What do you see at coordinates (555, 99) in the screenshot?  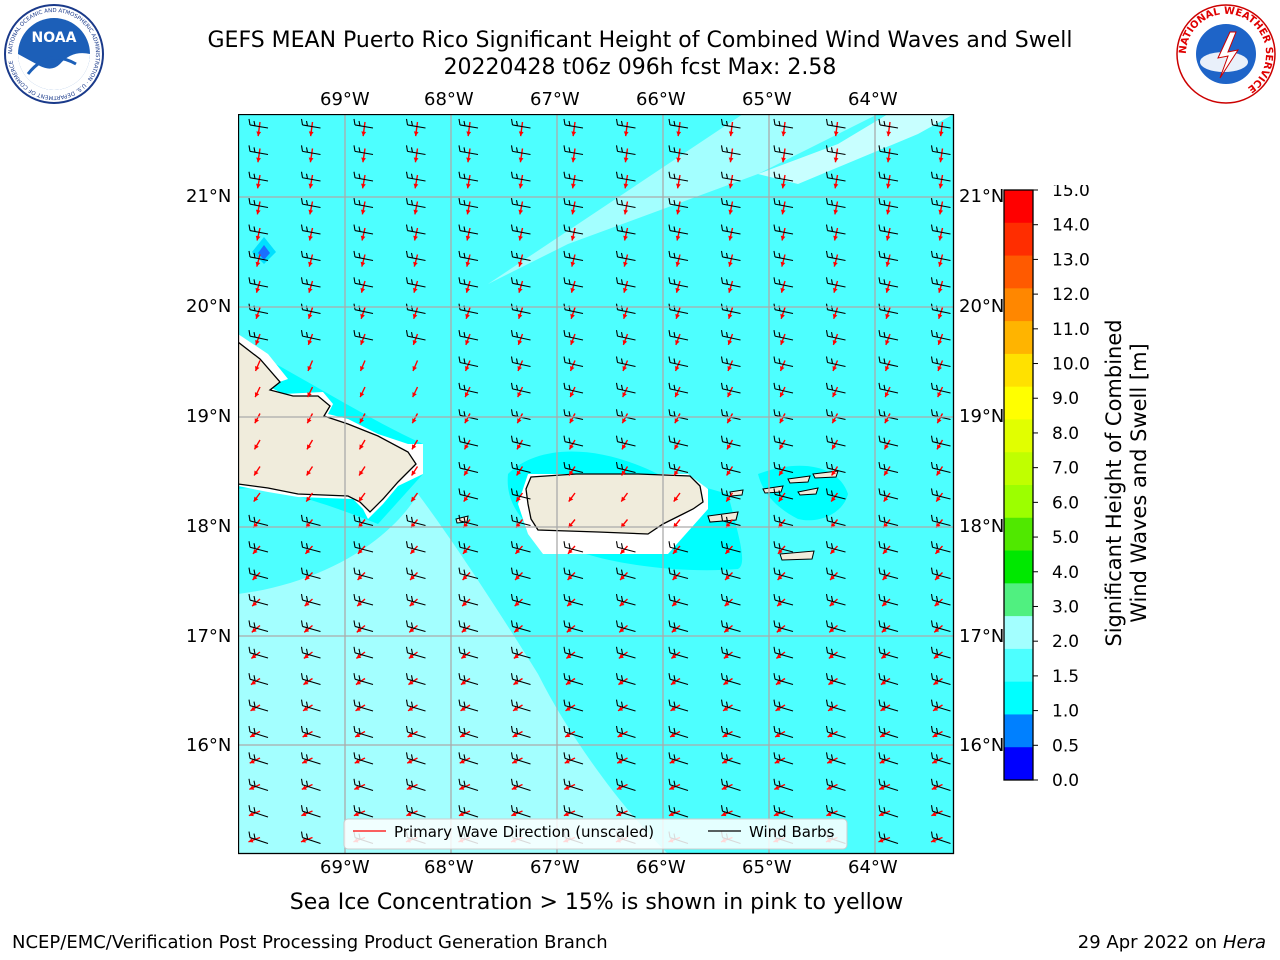 I see `lon-tick-top: 67°W` at bounding box center [555, 99].